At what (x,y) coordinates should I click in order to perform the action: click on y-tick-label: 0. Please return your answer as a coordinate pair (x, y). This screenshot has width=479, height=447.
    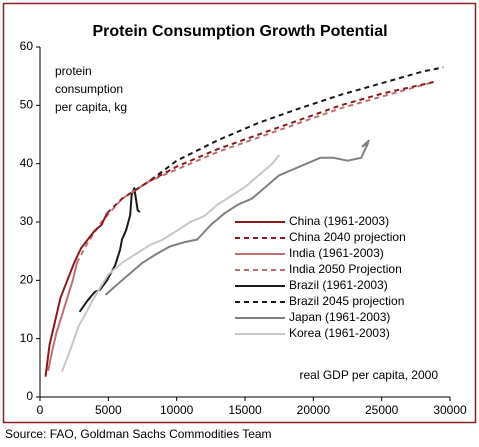
    Looking at the image, I should click on (29, 396).